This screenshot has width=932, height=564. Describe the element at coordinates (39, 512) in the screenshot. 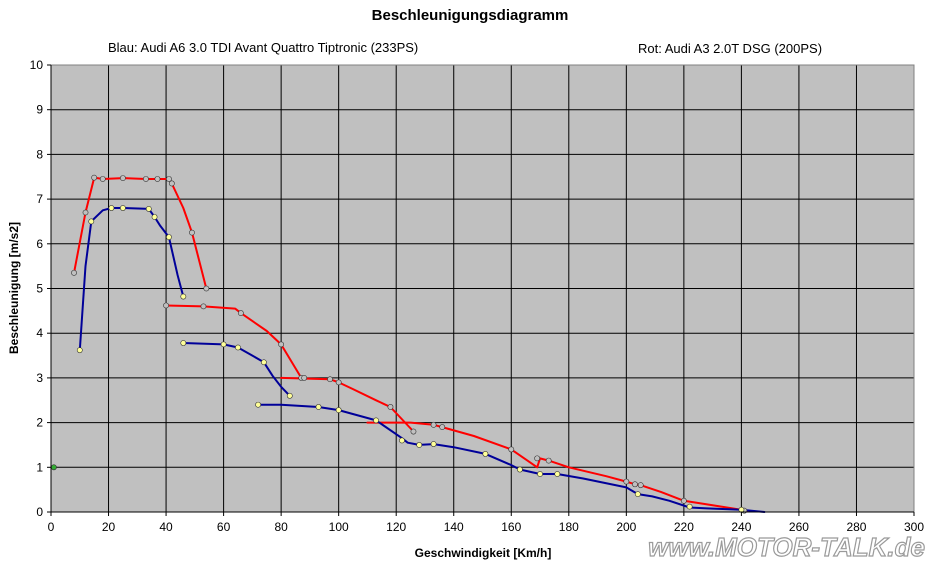

I see `y-tick-label: 0` at that location.